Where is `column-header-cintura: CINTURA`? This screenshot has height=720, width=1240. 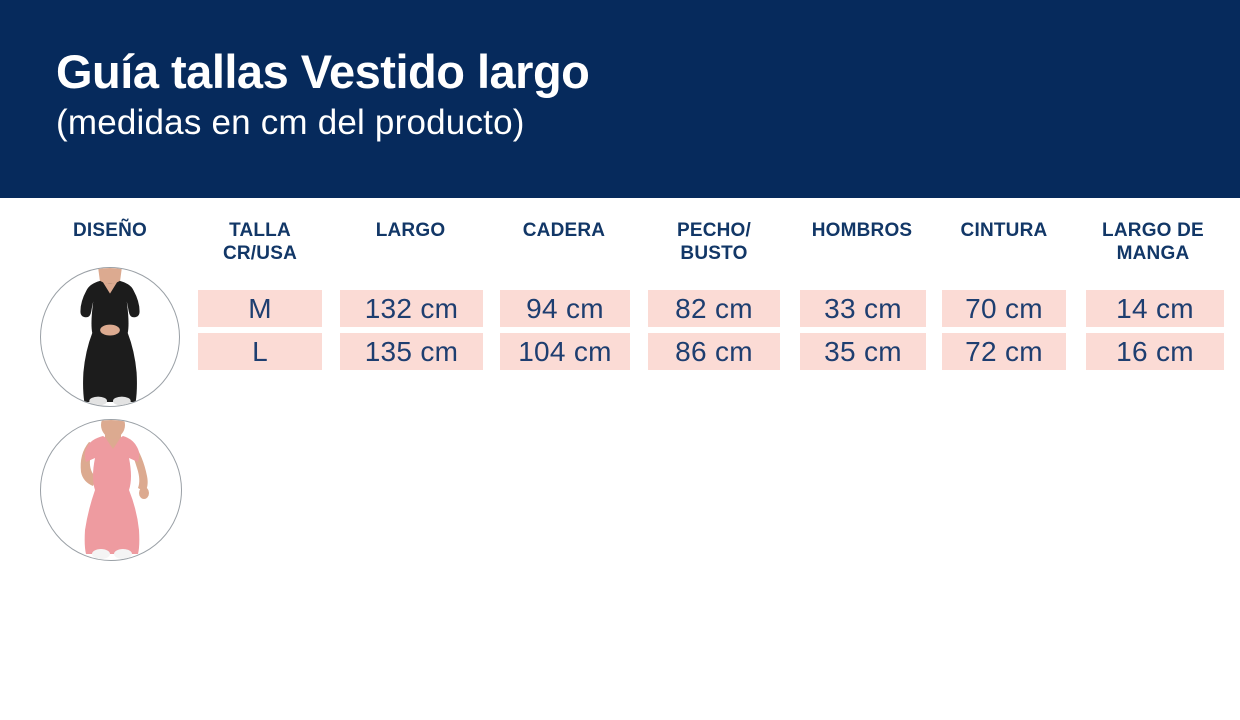
column-header-cintura: CINTURA is located at coordinates (1004, 230).